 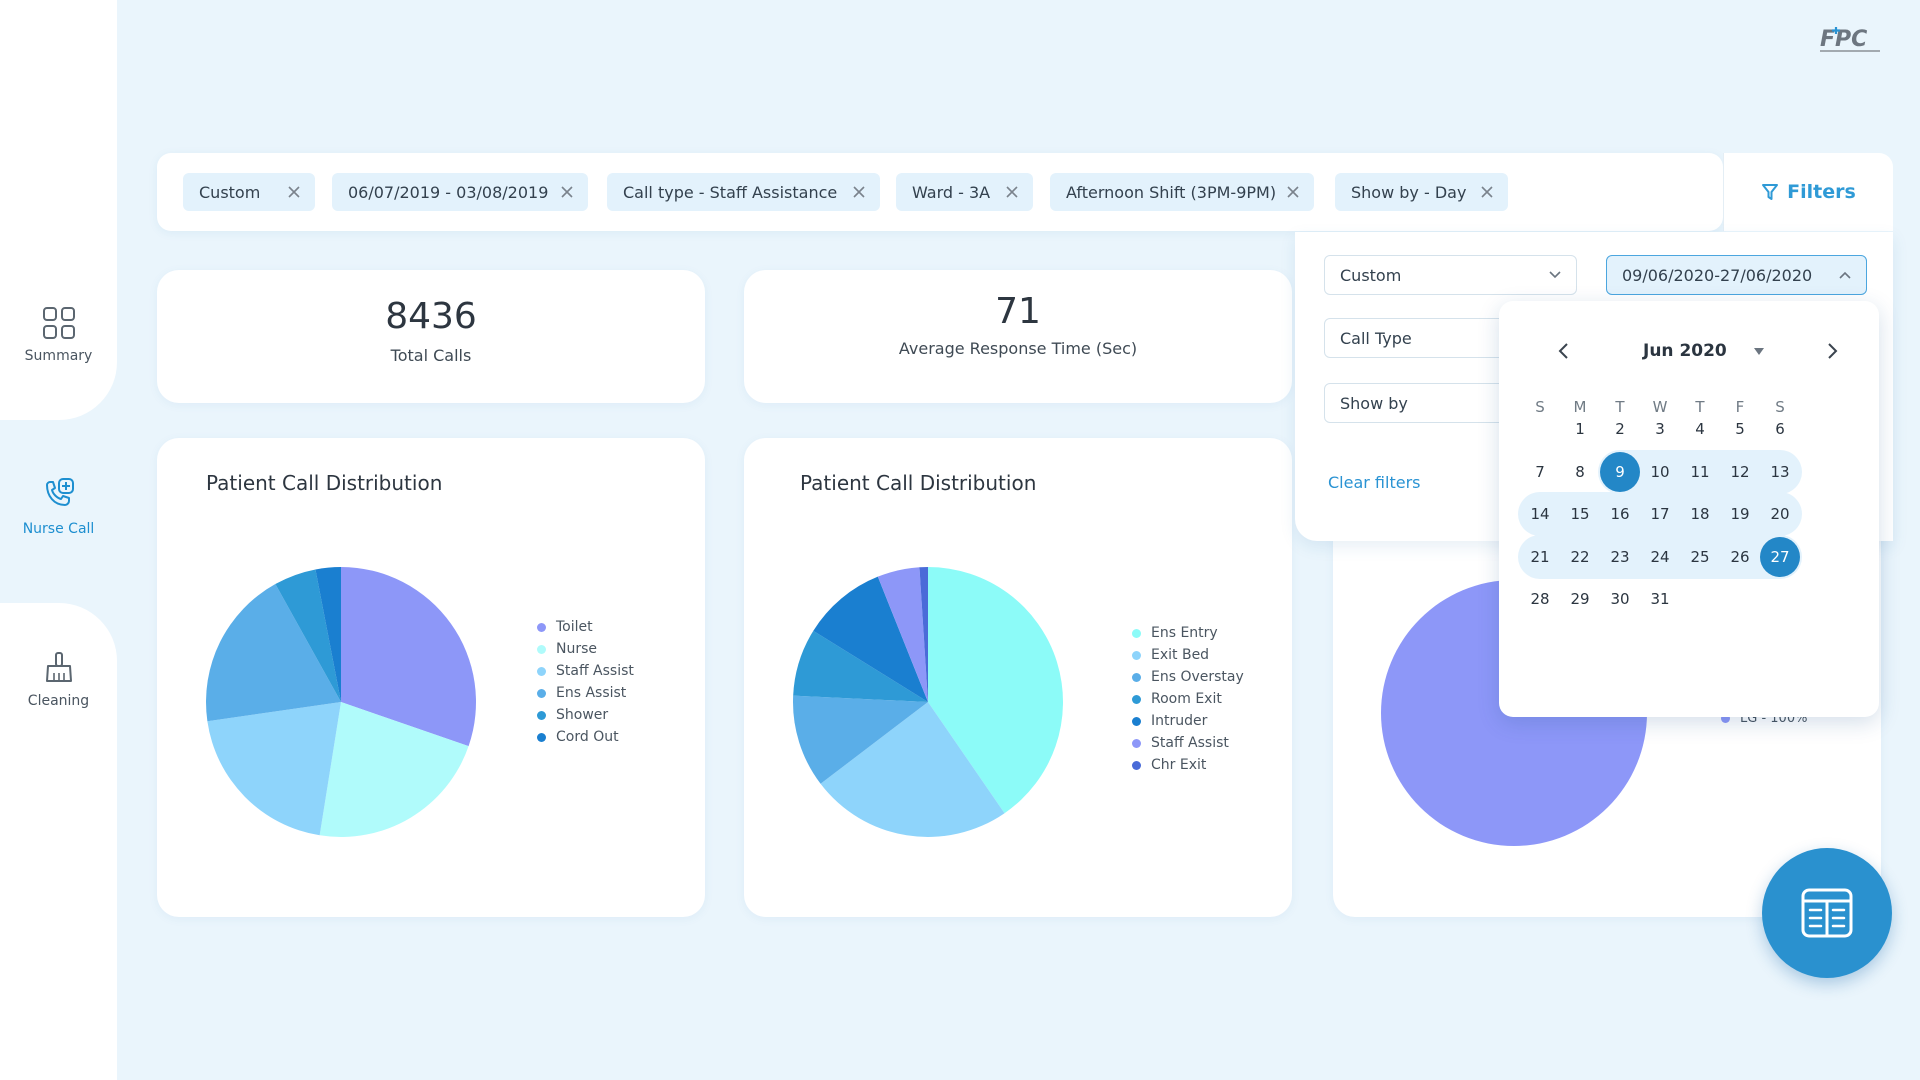 I want to click on legend-label: Room Exit, so click(x=1186, y=699).